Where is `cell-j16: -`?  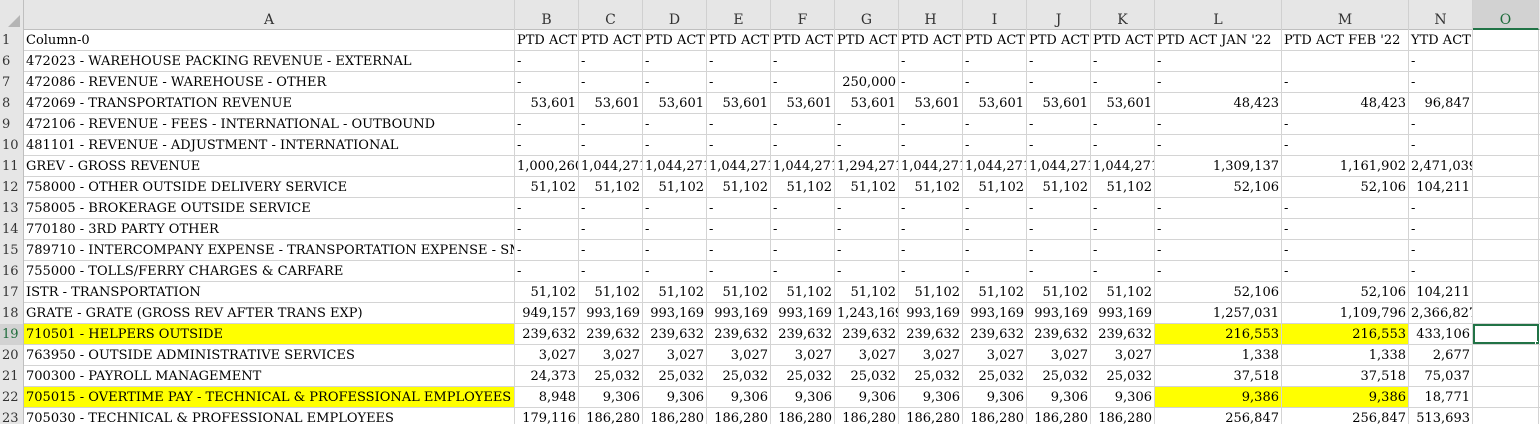
cell-j16: - is located at coordinates (1059, 271).